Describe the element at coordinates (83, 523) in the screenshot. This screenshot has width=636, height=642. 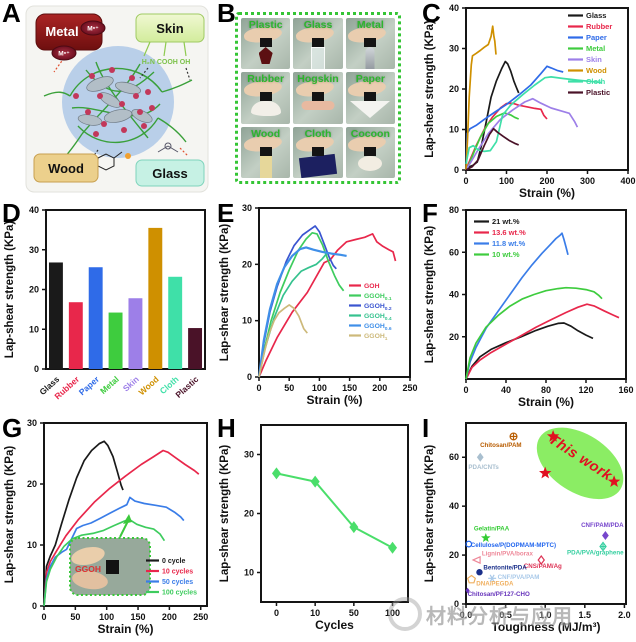
I see `series-0 cycle` at that location.